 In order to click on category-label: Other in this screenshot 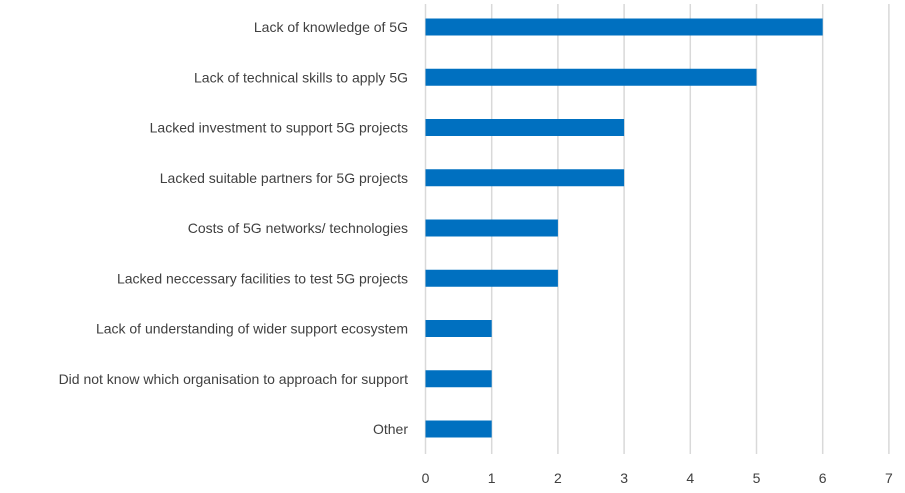, I will do `click(390, 429)`.